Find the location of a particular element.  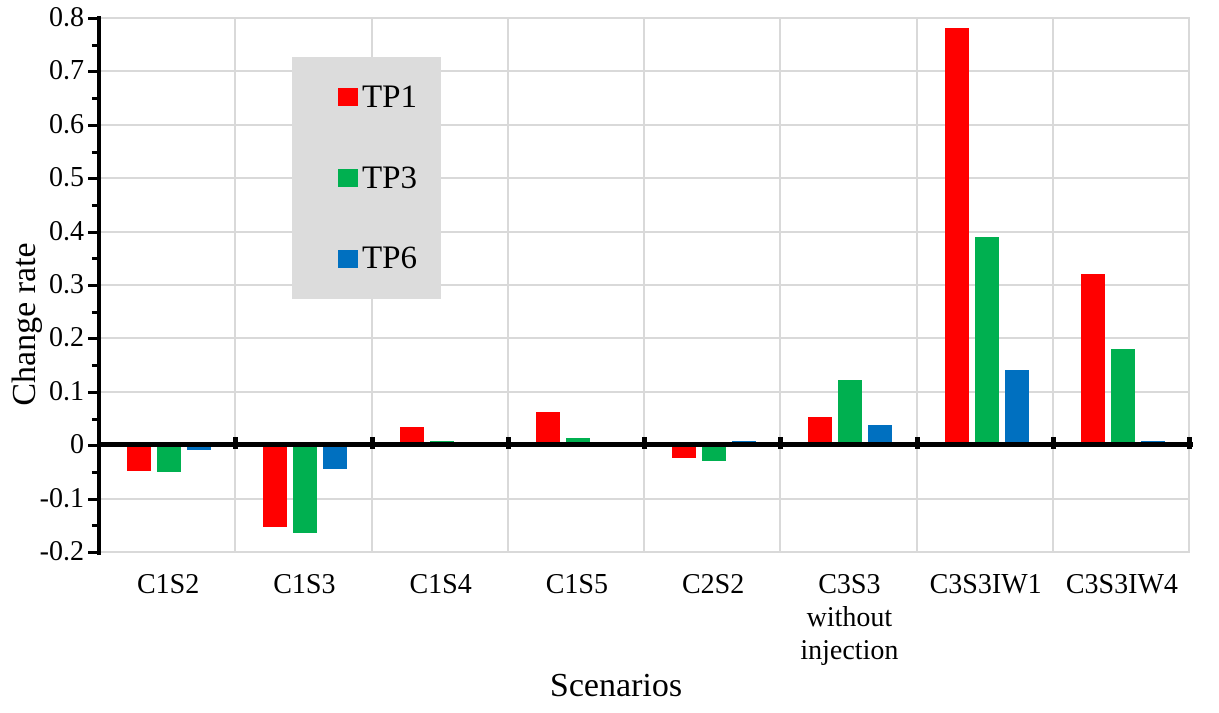

bar-tp3-c3s3iw4 is located at coordinates (1122, 397).